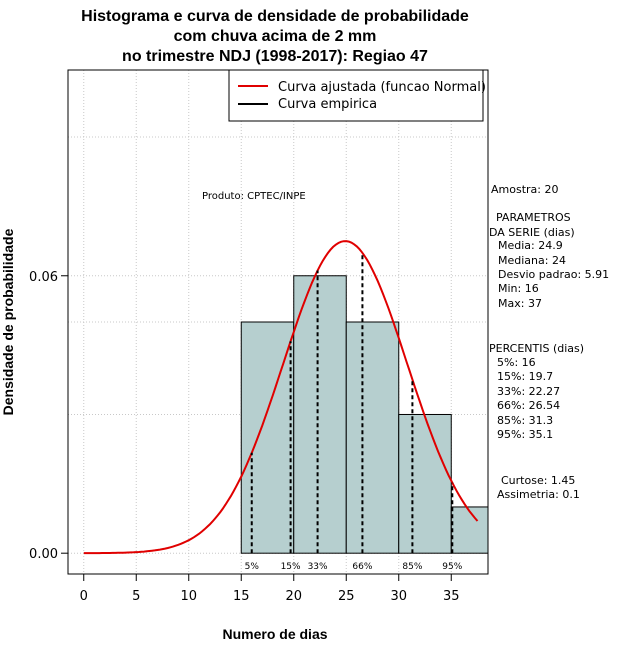 The height and width of the screenshot is (660, 640). I want to click on x-tick-label: 0, so click(84, 596).